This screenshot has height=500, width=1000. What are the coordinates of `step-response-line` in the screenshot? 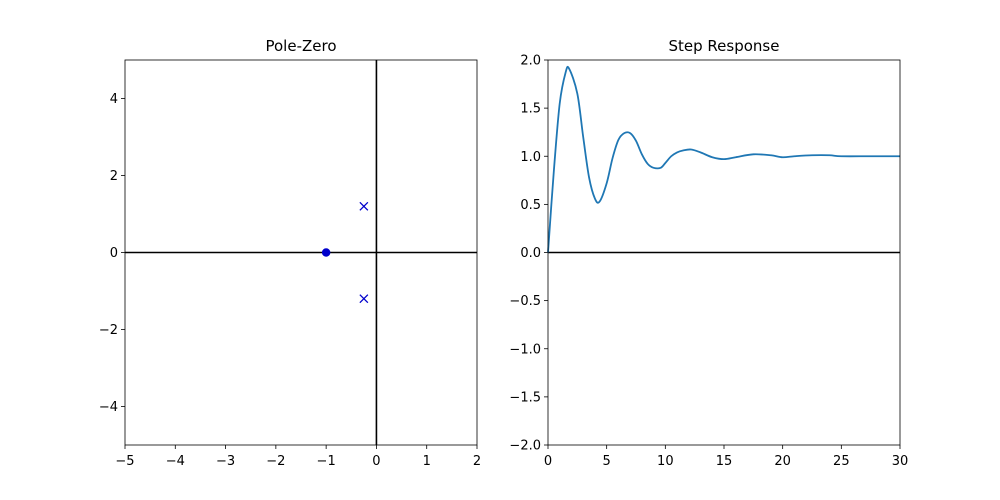 It's located at (724, 159).